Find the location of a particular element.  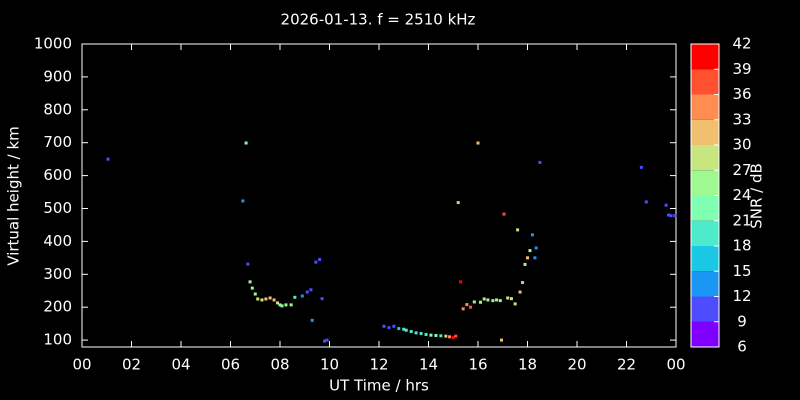

x-tick-label: 04 is located at coordinates (180, 365).